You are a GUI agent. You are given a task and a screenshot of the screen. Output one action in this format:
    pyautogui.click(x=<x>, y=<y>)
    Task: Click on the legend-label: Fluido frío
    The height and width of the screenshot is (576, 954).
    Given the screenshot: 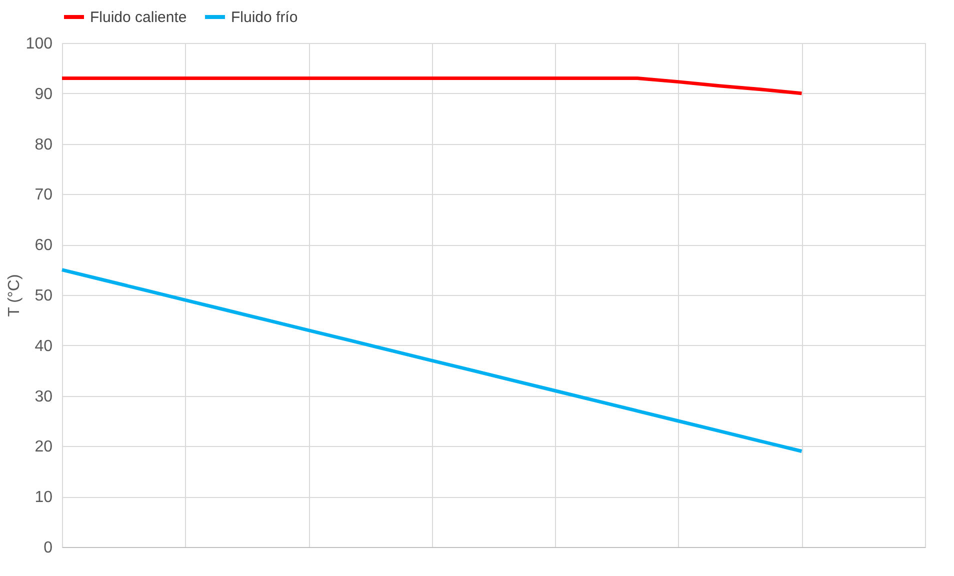 What is the action you would take?
    pyautogui.click(x=264, y=17)
    